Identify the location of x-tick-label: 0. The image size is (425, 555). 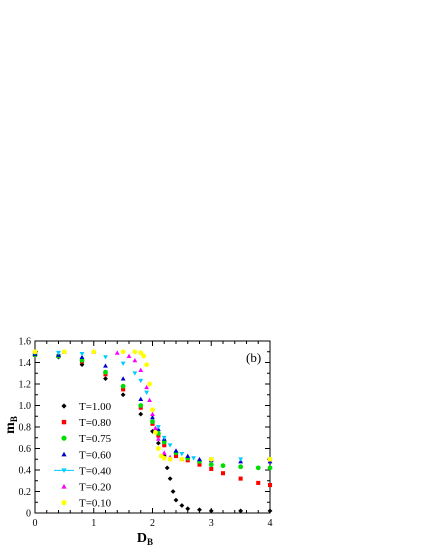
(35, 523).